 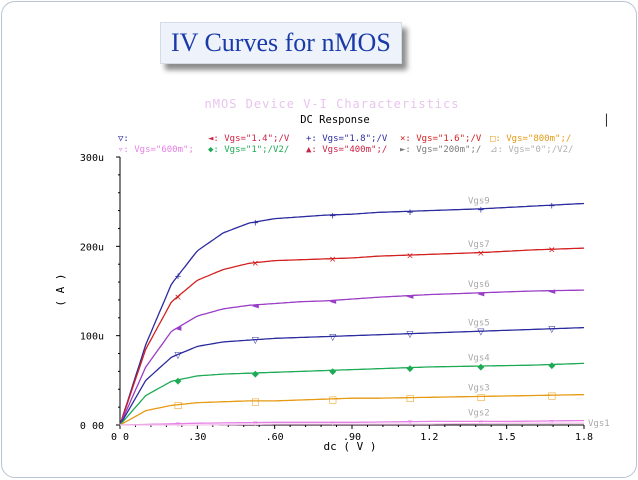 I want to click on legend-entry: ▲: Vgs="400m";/, so click(x=346, y=150).